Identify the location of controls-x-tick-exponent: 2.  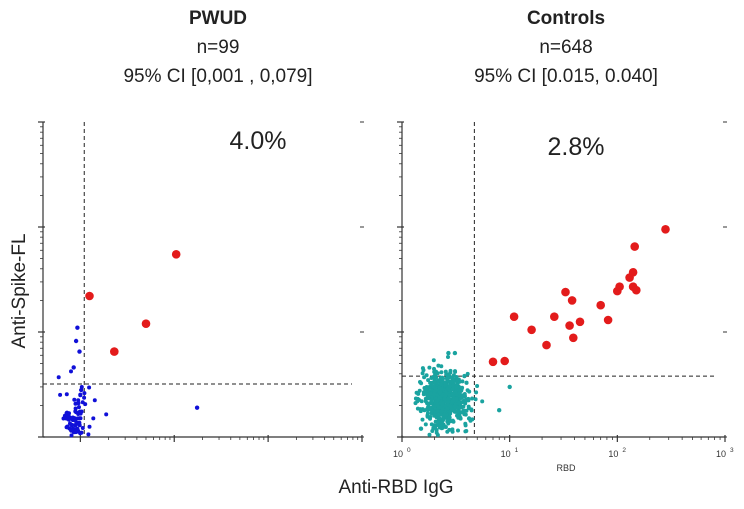
(624, 450).